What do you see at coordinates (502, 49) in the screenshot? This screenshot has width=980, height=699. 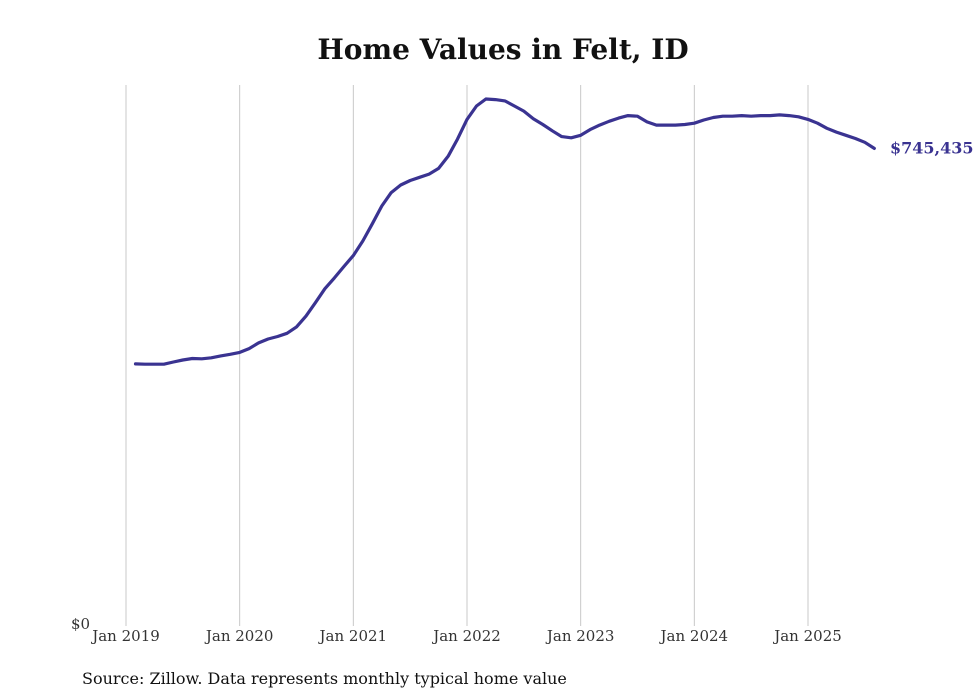 I see `chart-title: Home Values in Felt, ID` at bounding box center [502, 49].